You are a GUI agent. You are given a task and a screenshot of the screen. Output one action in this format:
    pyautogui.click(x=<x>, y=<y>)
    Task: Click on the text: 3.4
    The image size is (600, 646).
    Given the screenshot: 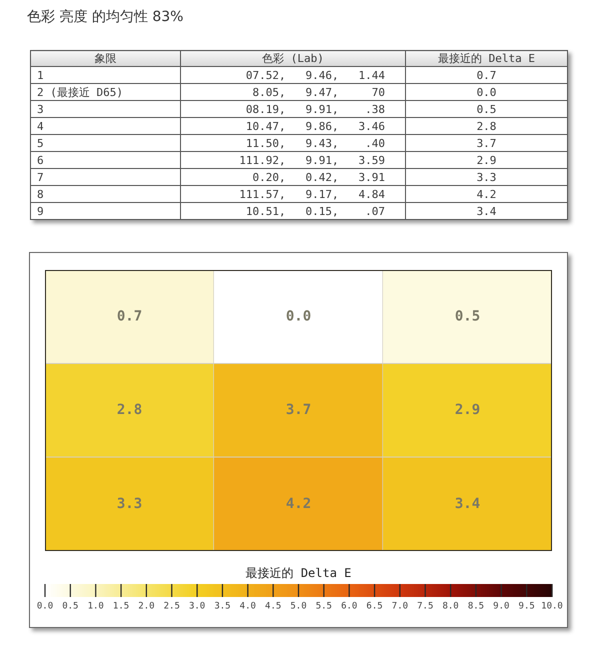 What is the action you would take?
    pyautogui.click(x=486, y=211)
    